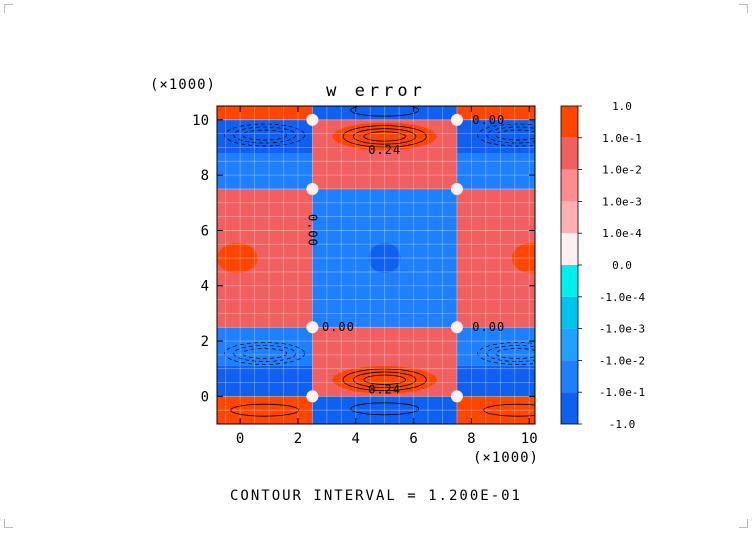 The width and height of the screenshot is (752, 536). I want to click on colorbar-label: 1.0e-4, so click(622, 233).